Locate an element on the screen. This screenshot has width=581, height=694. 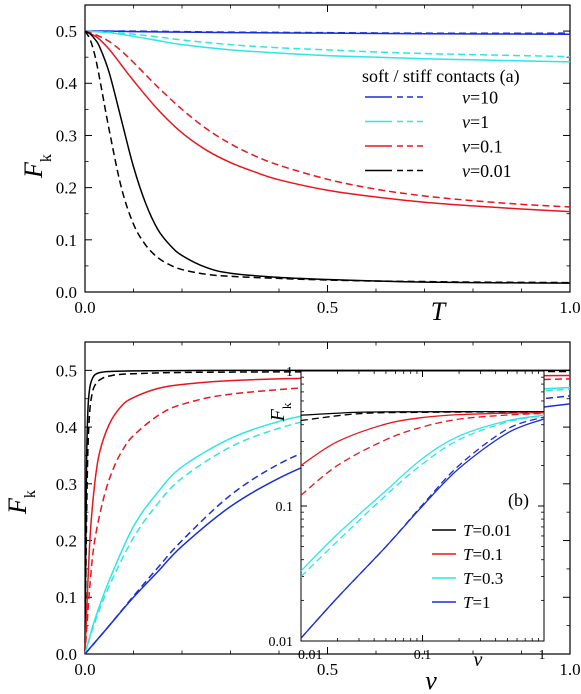
top-ytick-label: 0.2 is located at coordinates (66, 188).